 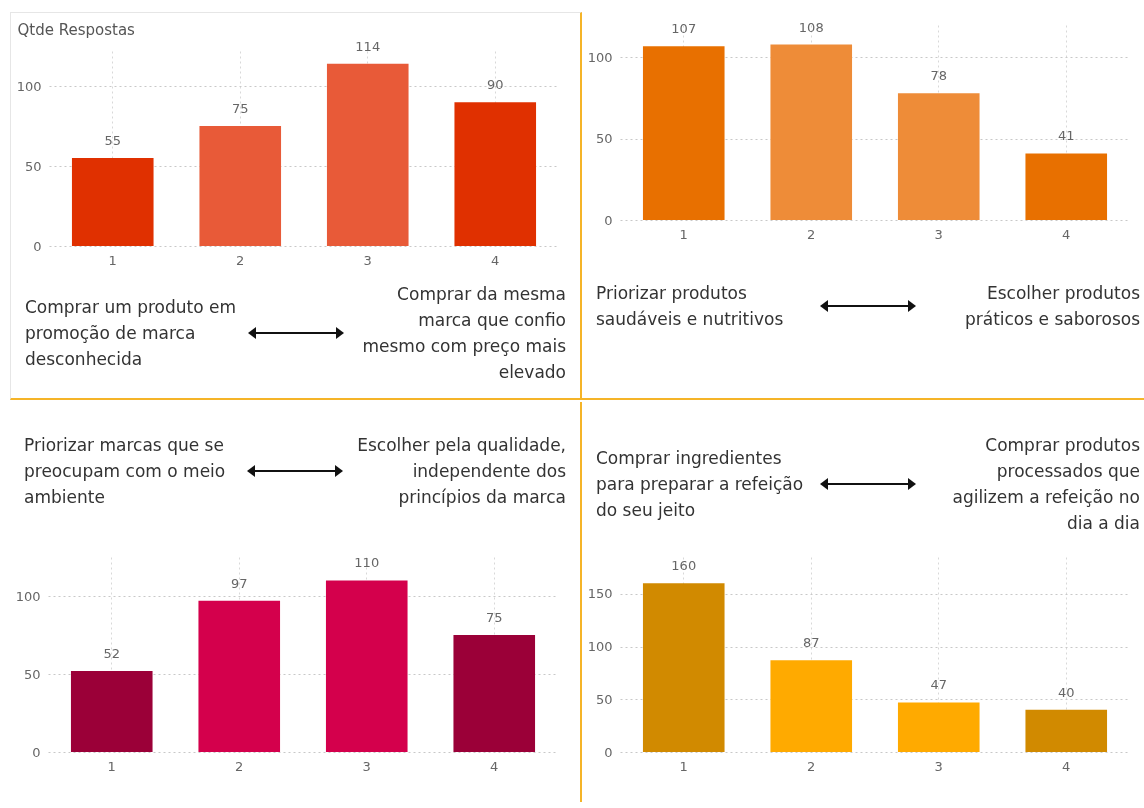 What do you see at coordinates (112, 653) in the screenshot?
I see `data-label: 52` at bounding box center [112, 653].